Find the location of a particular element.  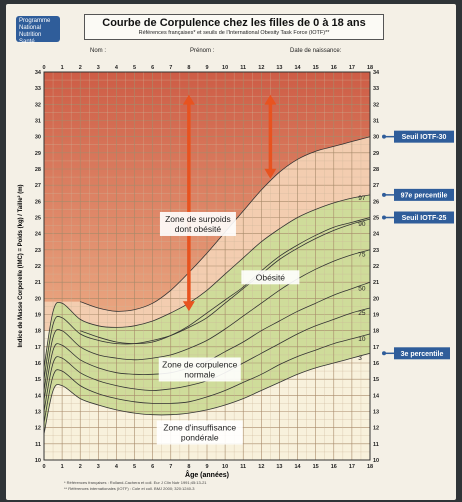

pnns-logo: Programme National Nutrition Santé is located at coordinates (38, 30).